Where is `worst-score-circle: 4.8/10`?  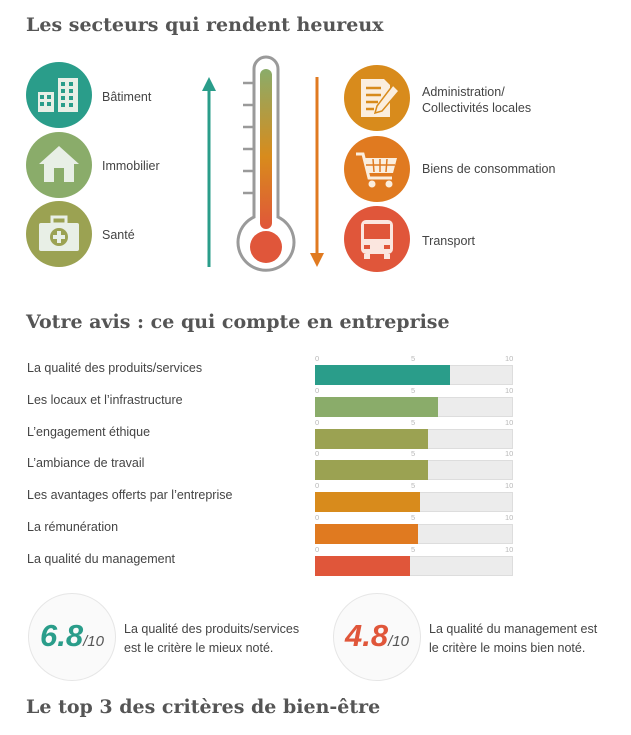
worst-score-circle: 4.8/10 is located at coordinates (377, 637).